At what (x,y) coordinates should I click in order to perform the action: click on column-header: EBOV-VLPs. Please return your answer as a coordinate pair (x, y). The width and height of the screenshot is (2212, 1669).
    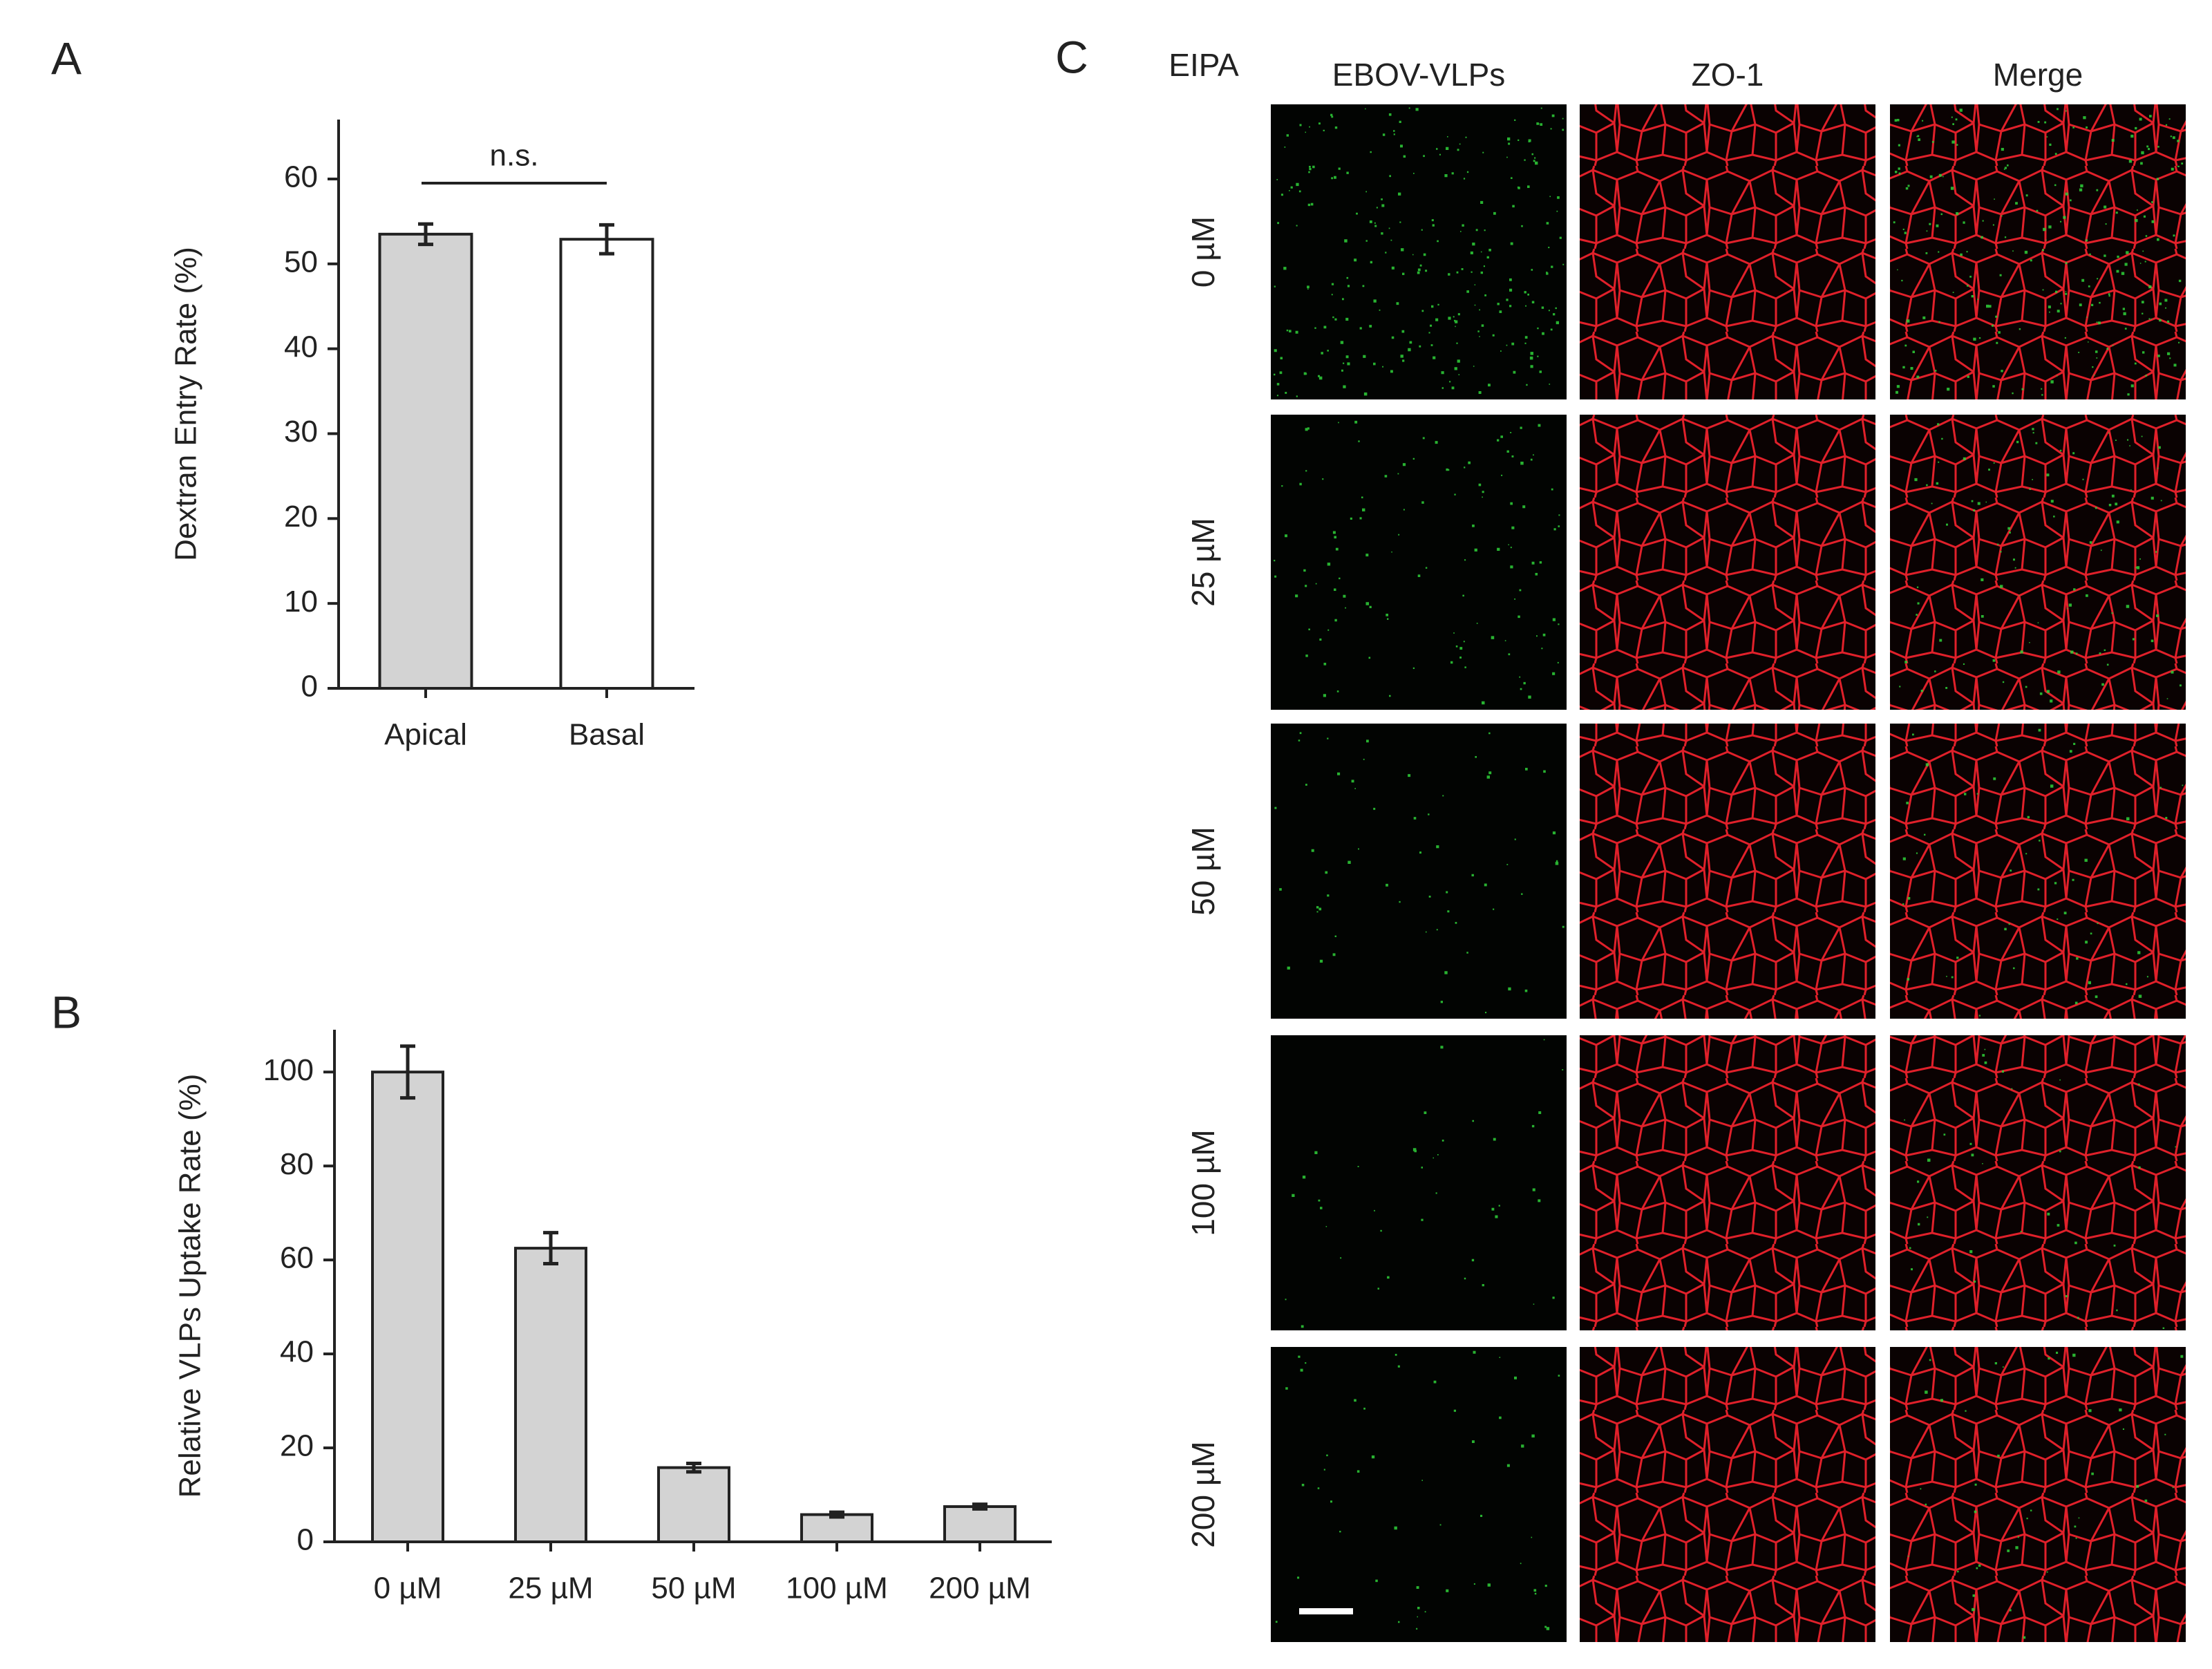
    Looking at the image, I should click on (1419, 75).